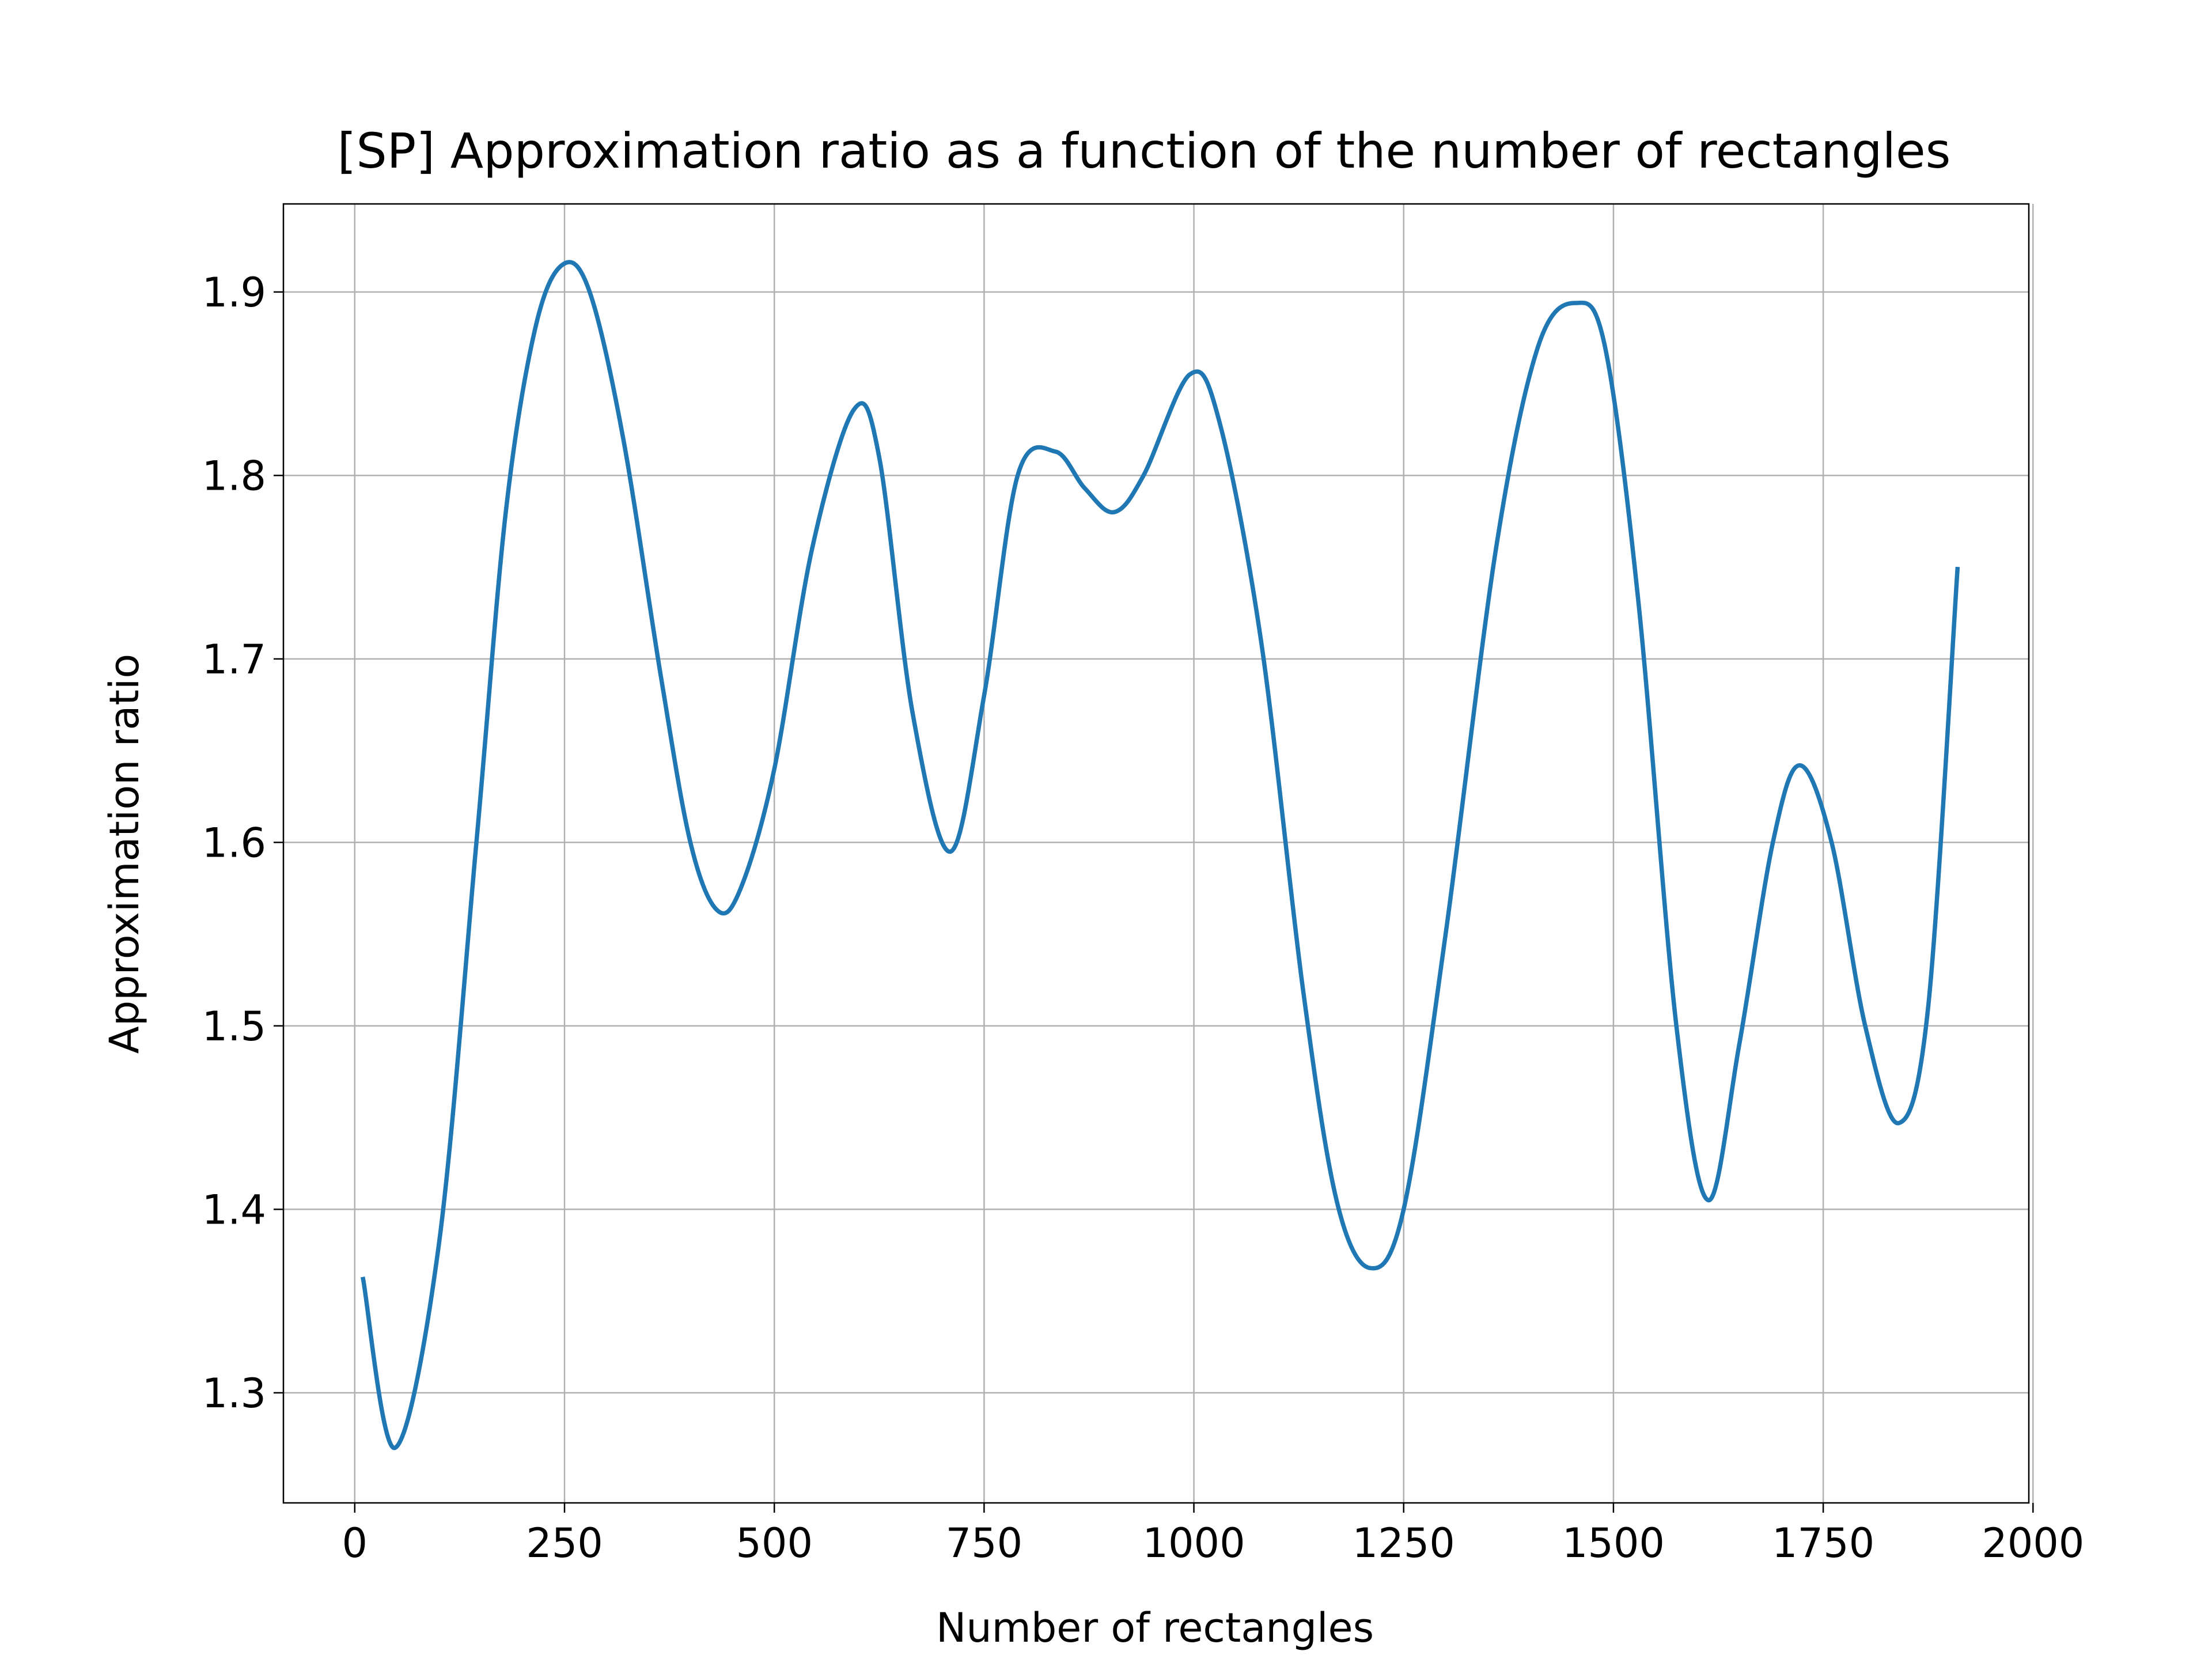  Describe the element at coordinates (564, 1543) in the screenshot. I see `x-tick-label: 250` at that location.